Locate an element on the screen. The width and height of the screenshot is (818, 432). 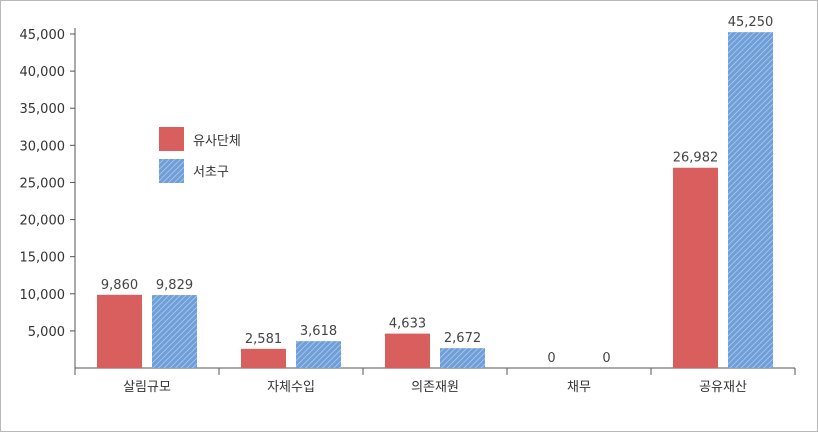
x-axis: 살림규모 자체수입 의존재원 채무 공유재산 is located at coordinates (435, 381).